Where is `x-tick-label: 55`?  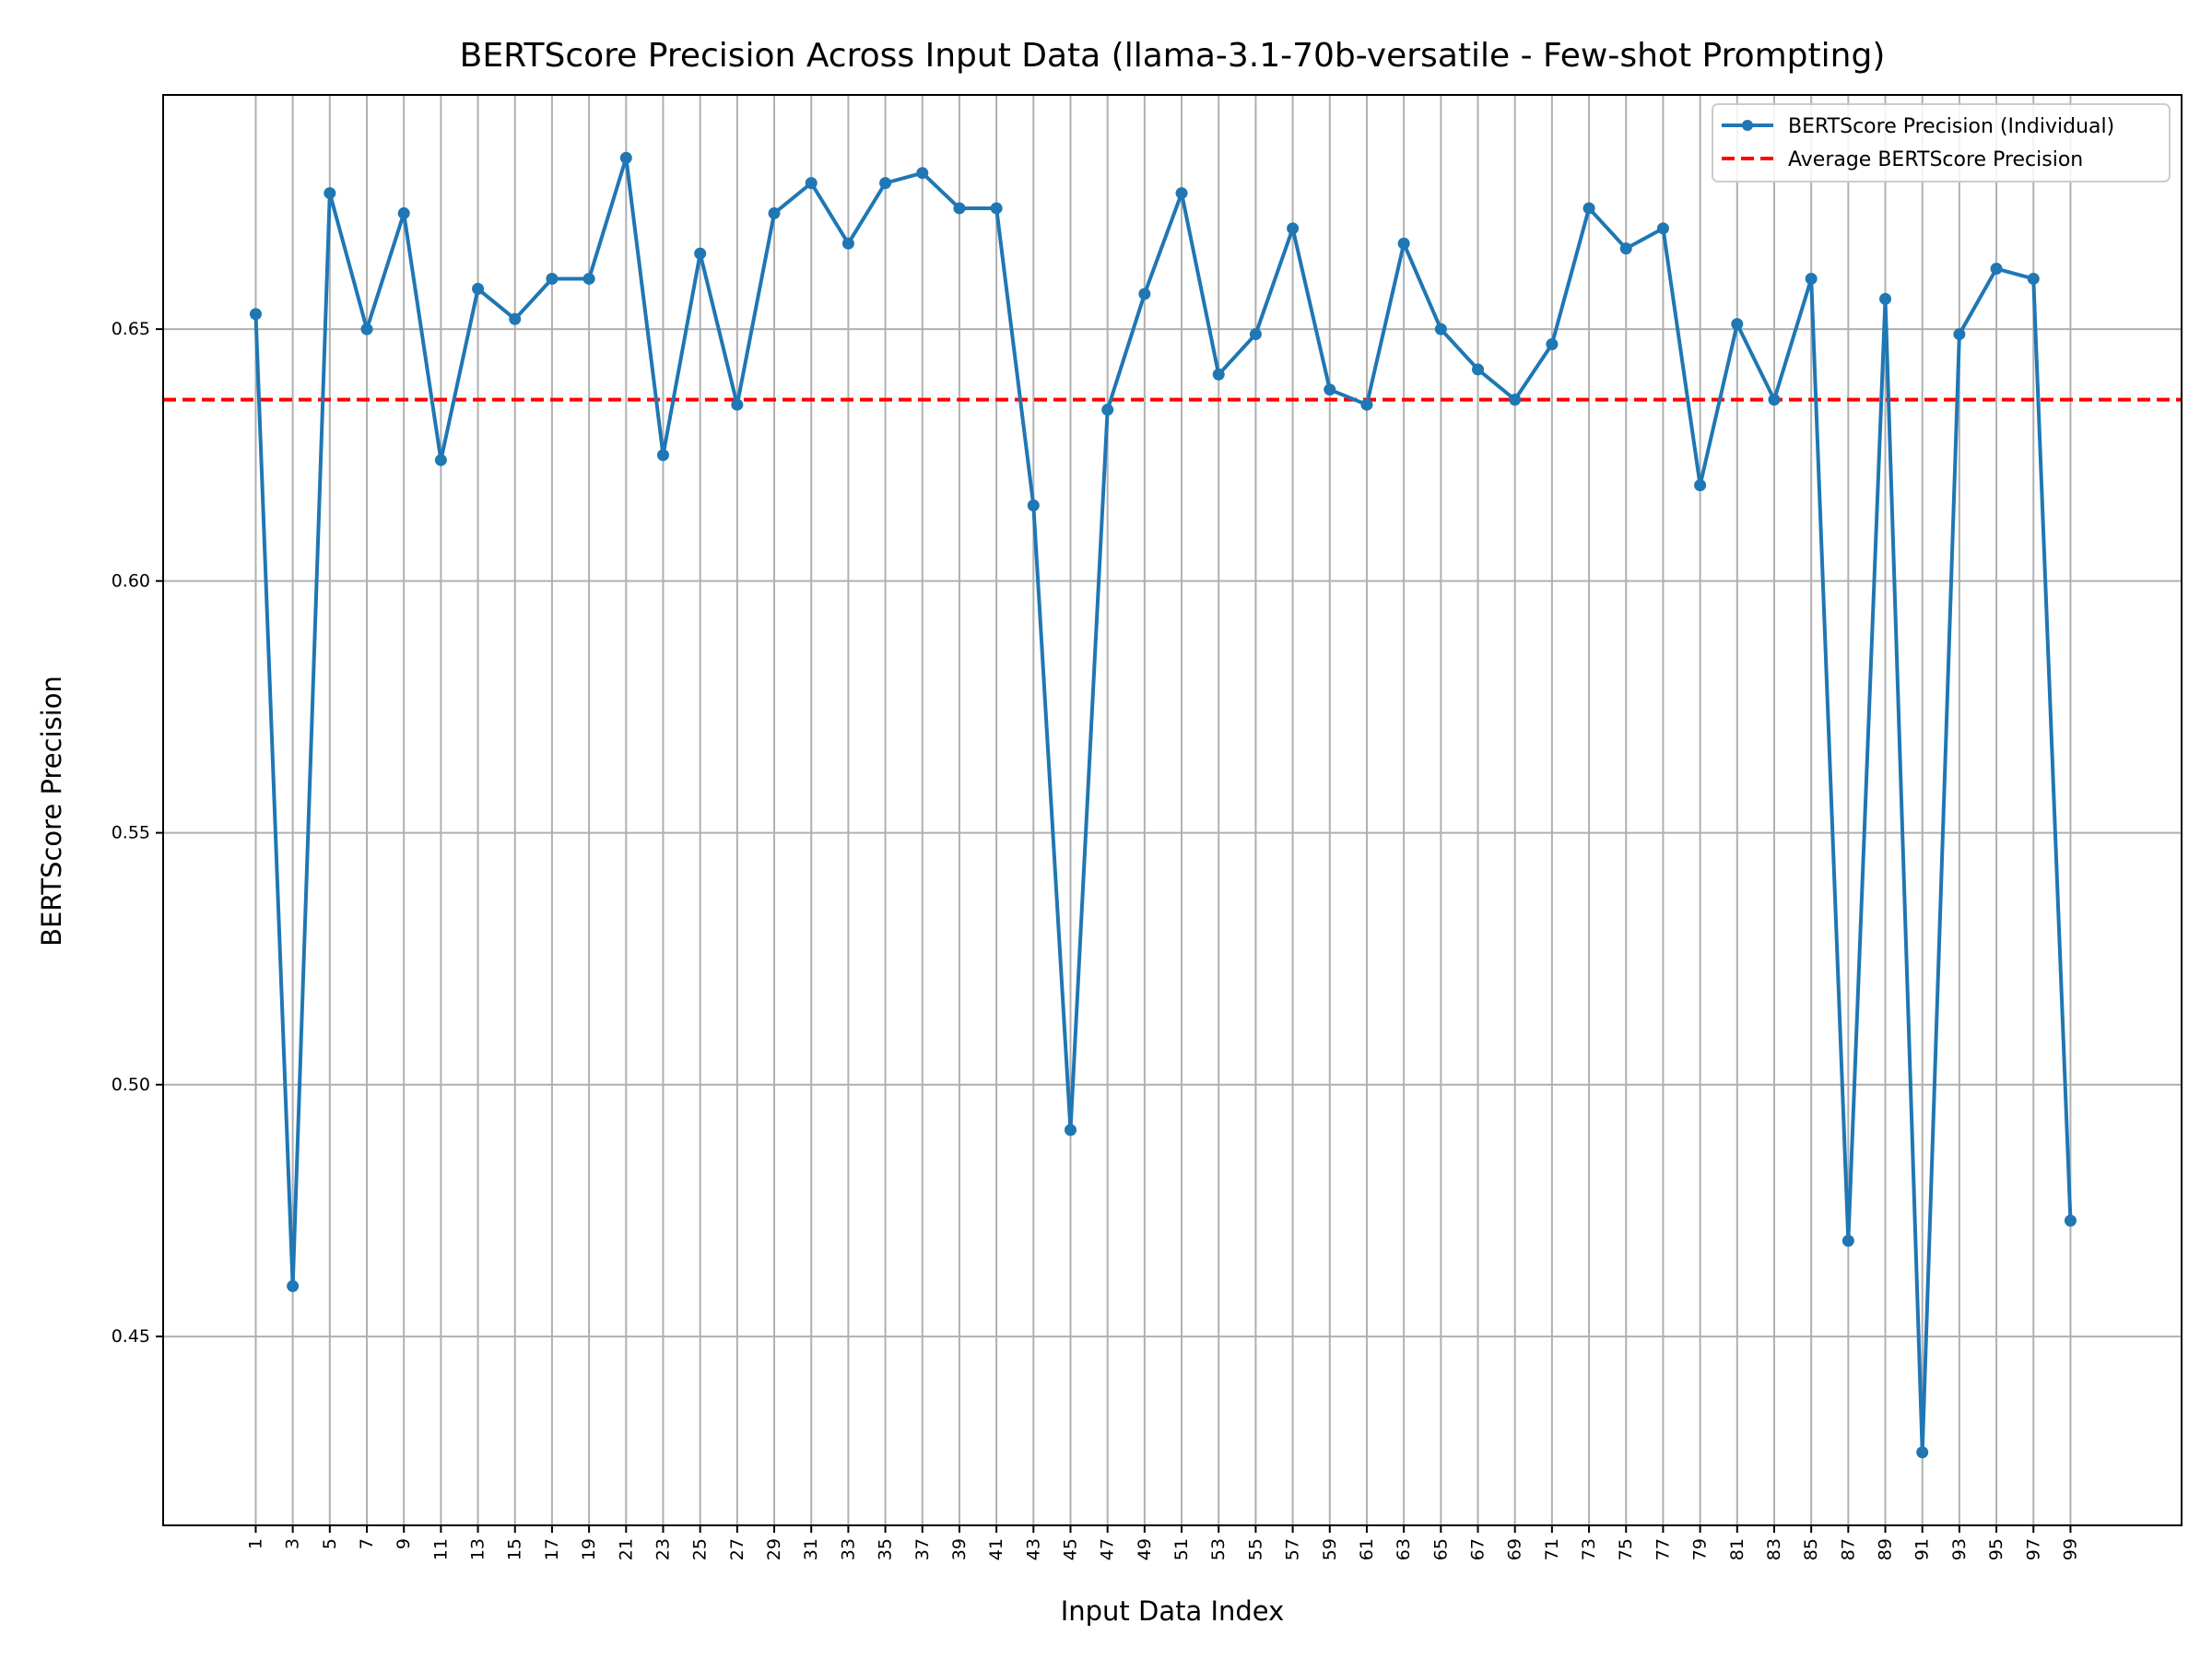
x-tick-label: 55 is located at coordinates (1255, 1549).